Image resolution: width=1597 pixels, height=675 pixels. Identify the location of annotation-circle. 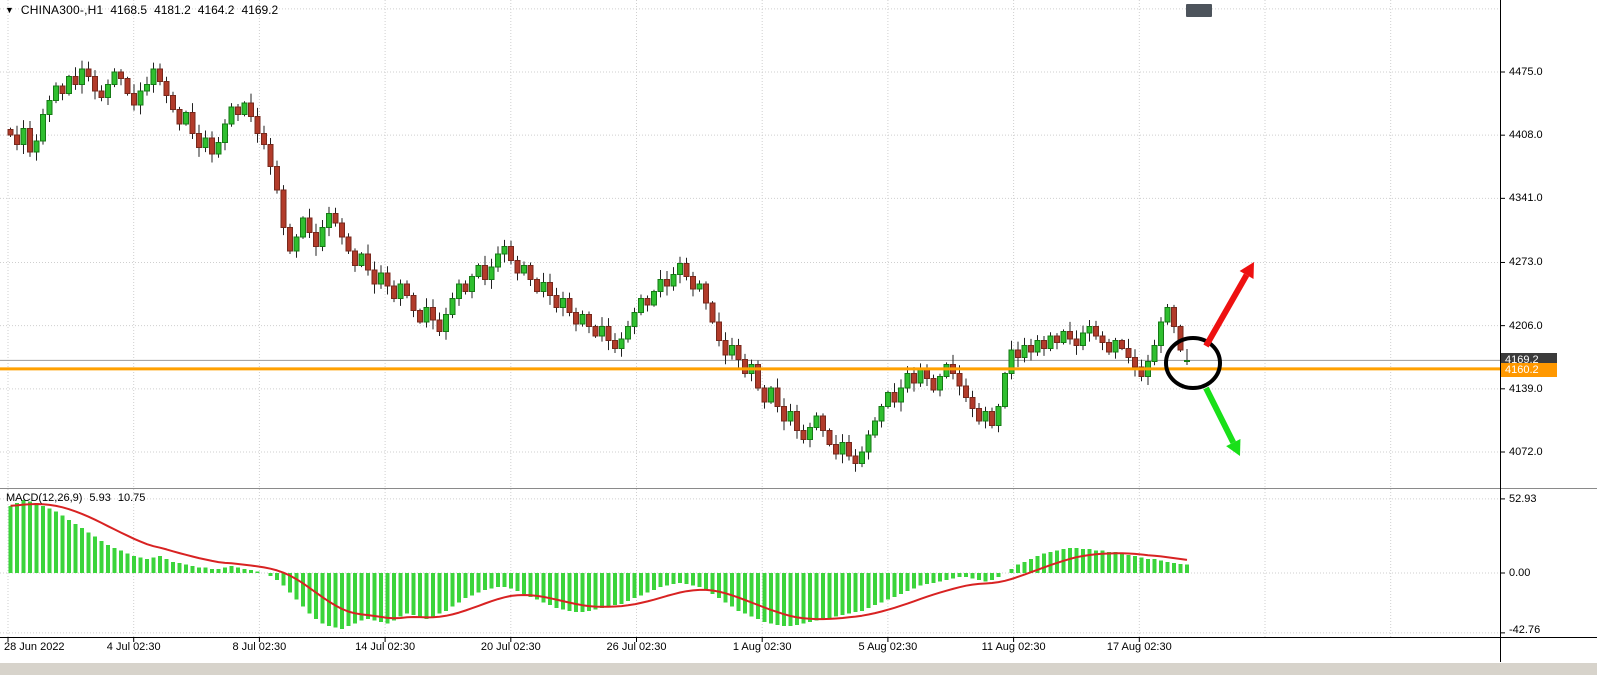
(1193, 363).